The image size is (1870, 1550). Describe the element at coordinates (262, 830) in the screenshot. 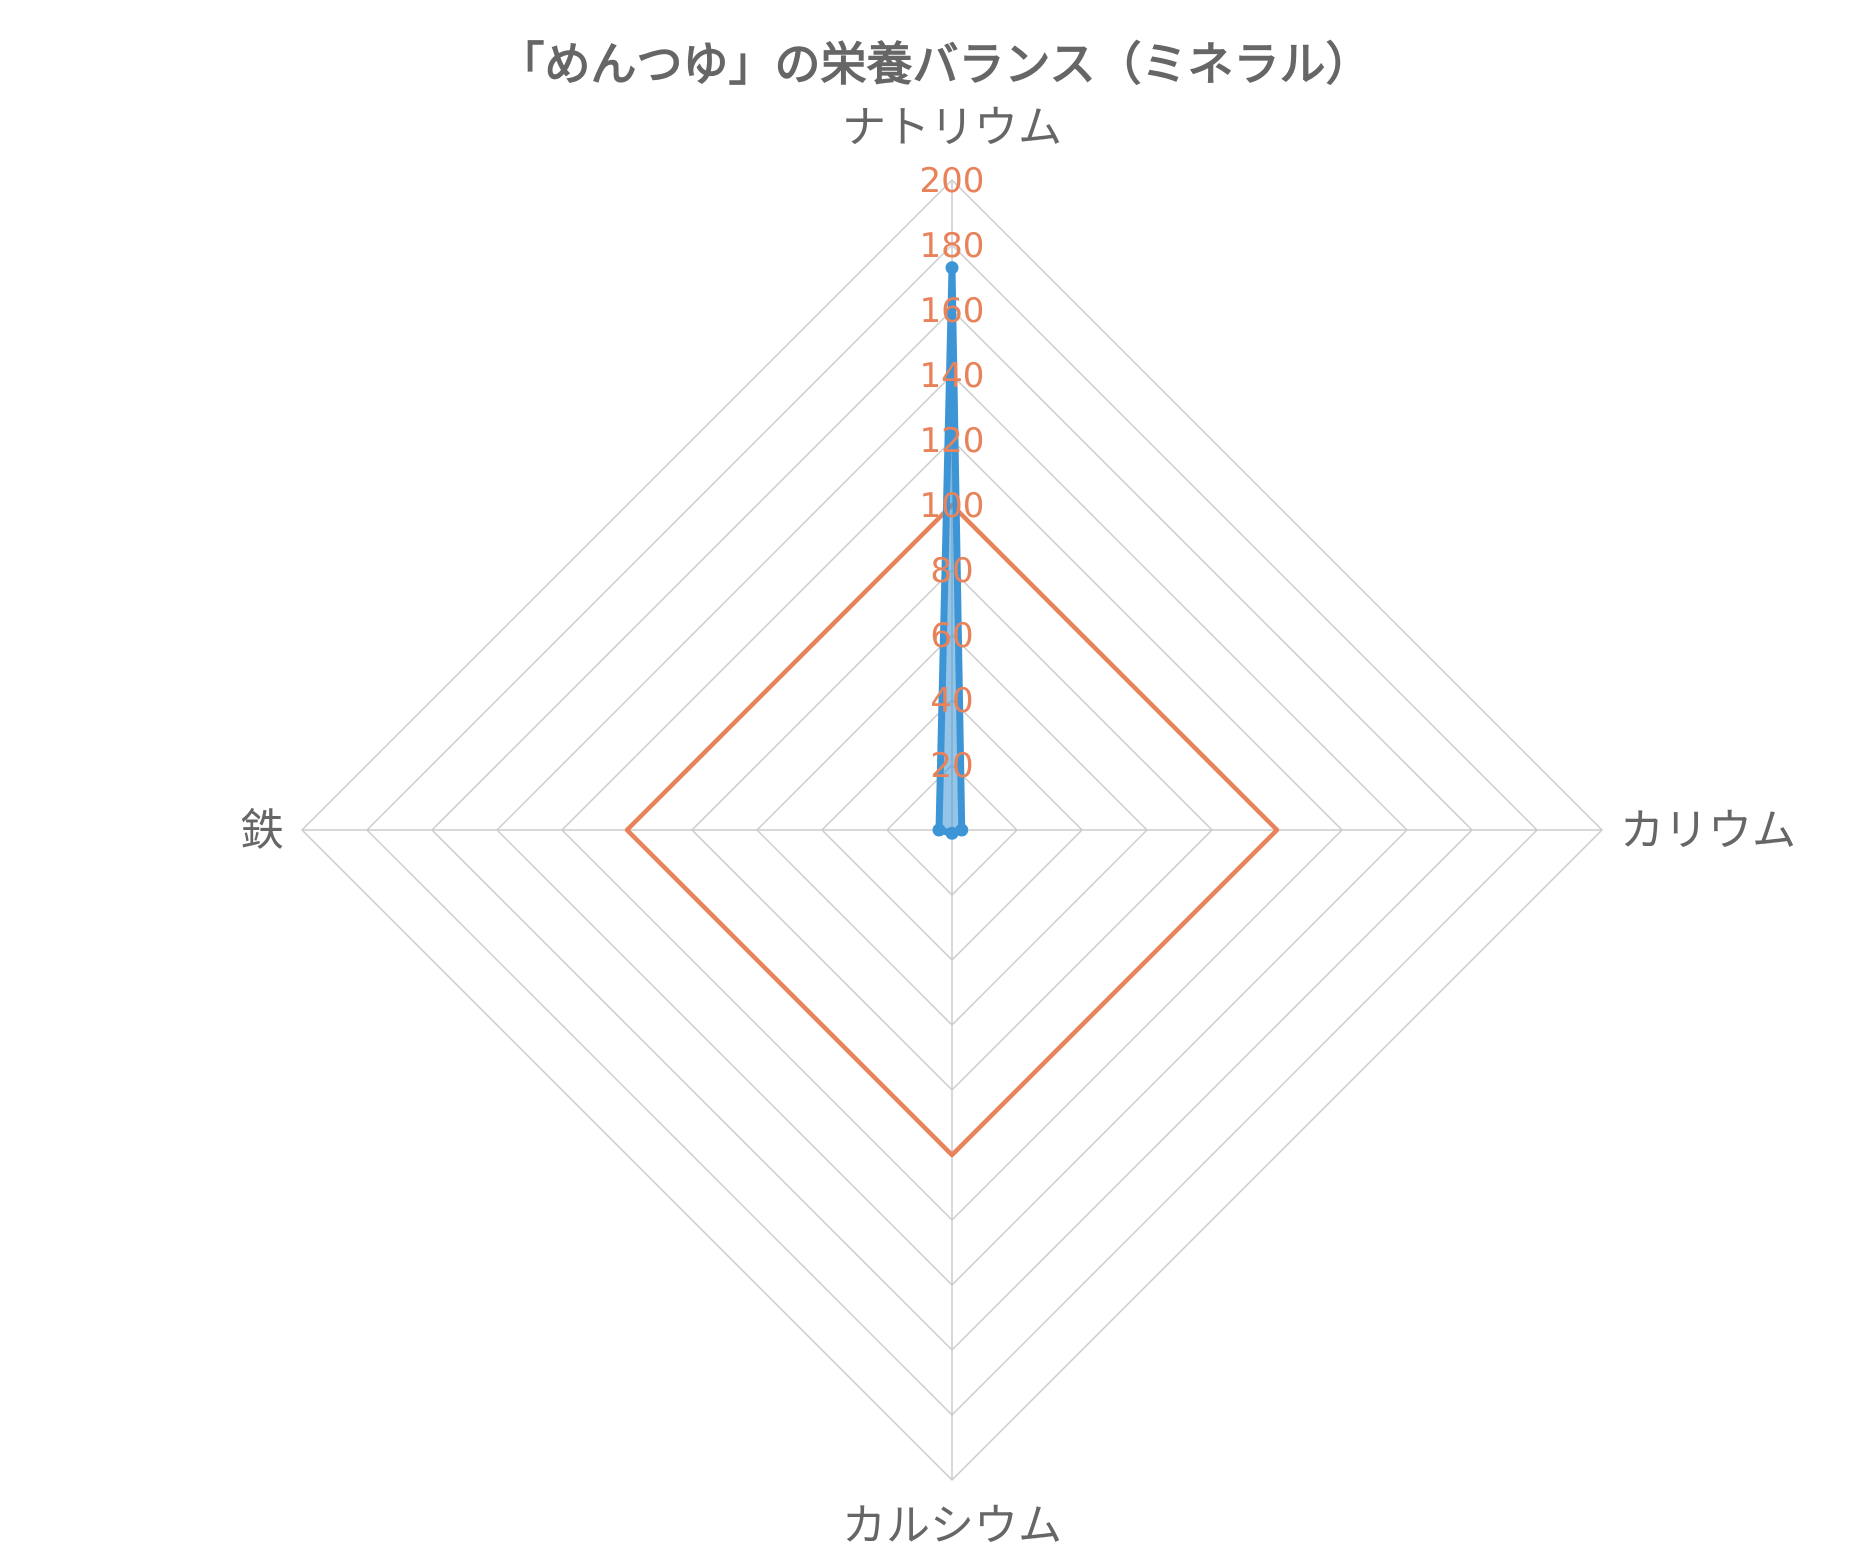

I see `axis-label-3: 鉄` at that location.